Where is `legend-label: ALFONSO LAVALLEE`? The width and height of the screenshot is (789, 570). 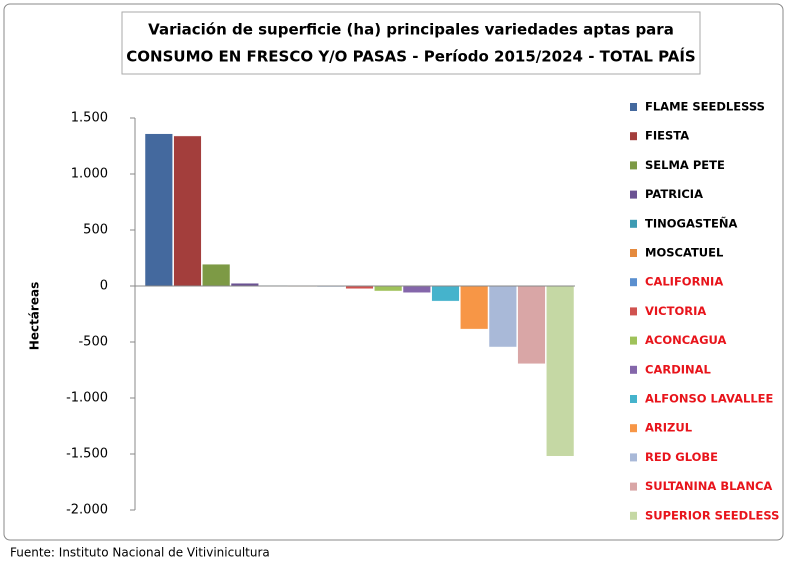 legend-label: ALFONSO LAVALLEE is located at coordinates (709, 399).